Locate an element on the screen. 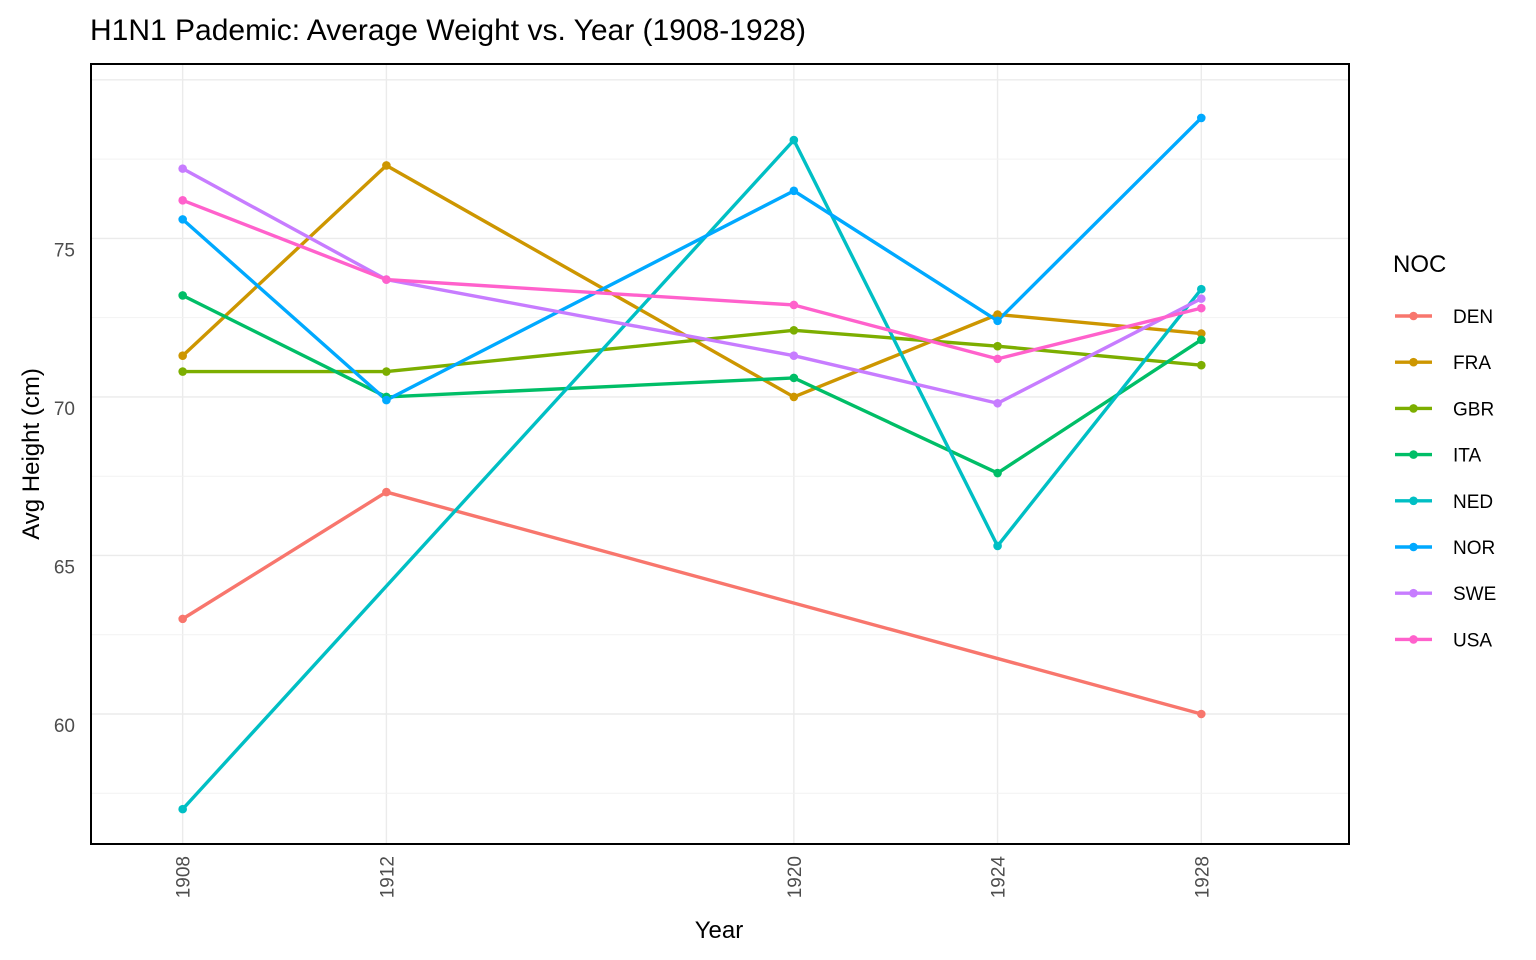 This screenshot has height=960, width=1536. x-axis-title: Year is located at coordinates (719, 930).